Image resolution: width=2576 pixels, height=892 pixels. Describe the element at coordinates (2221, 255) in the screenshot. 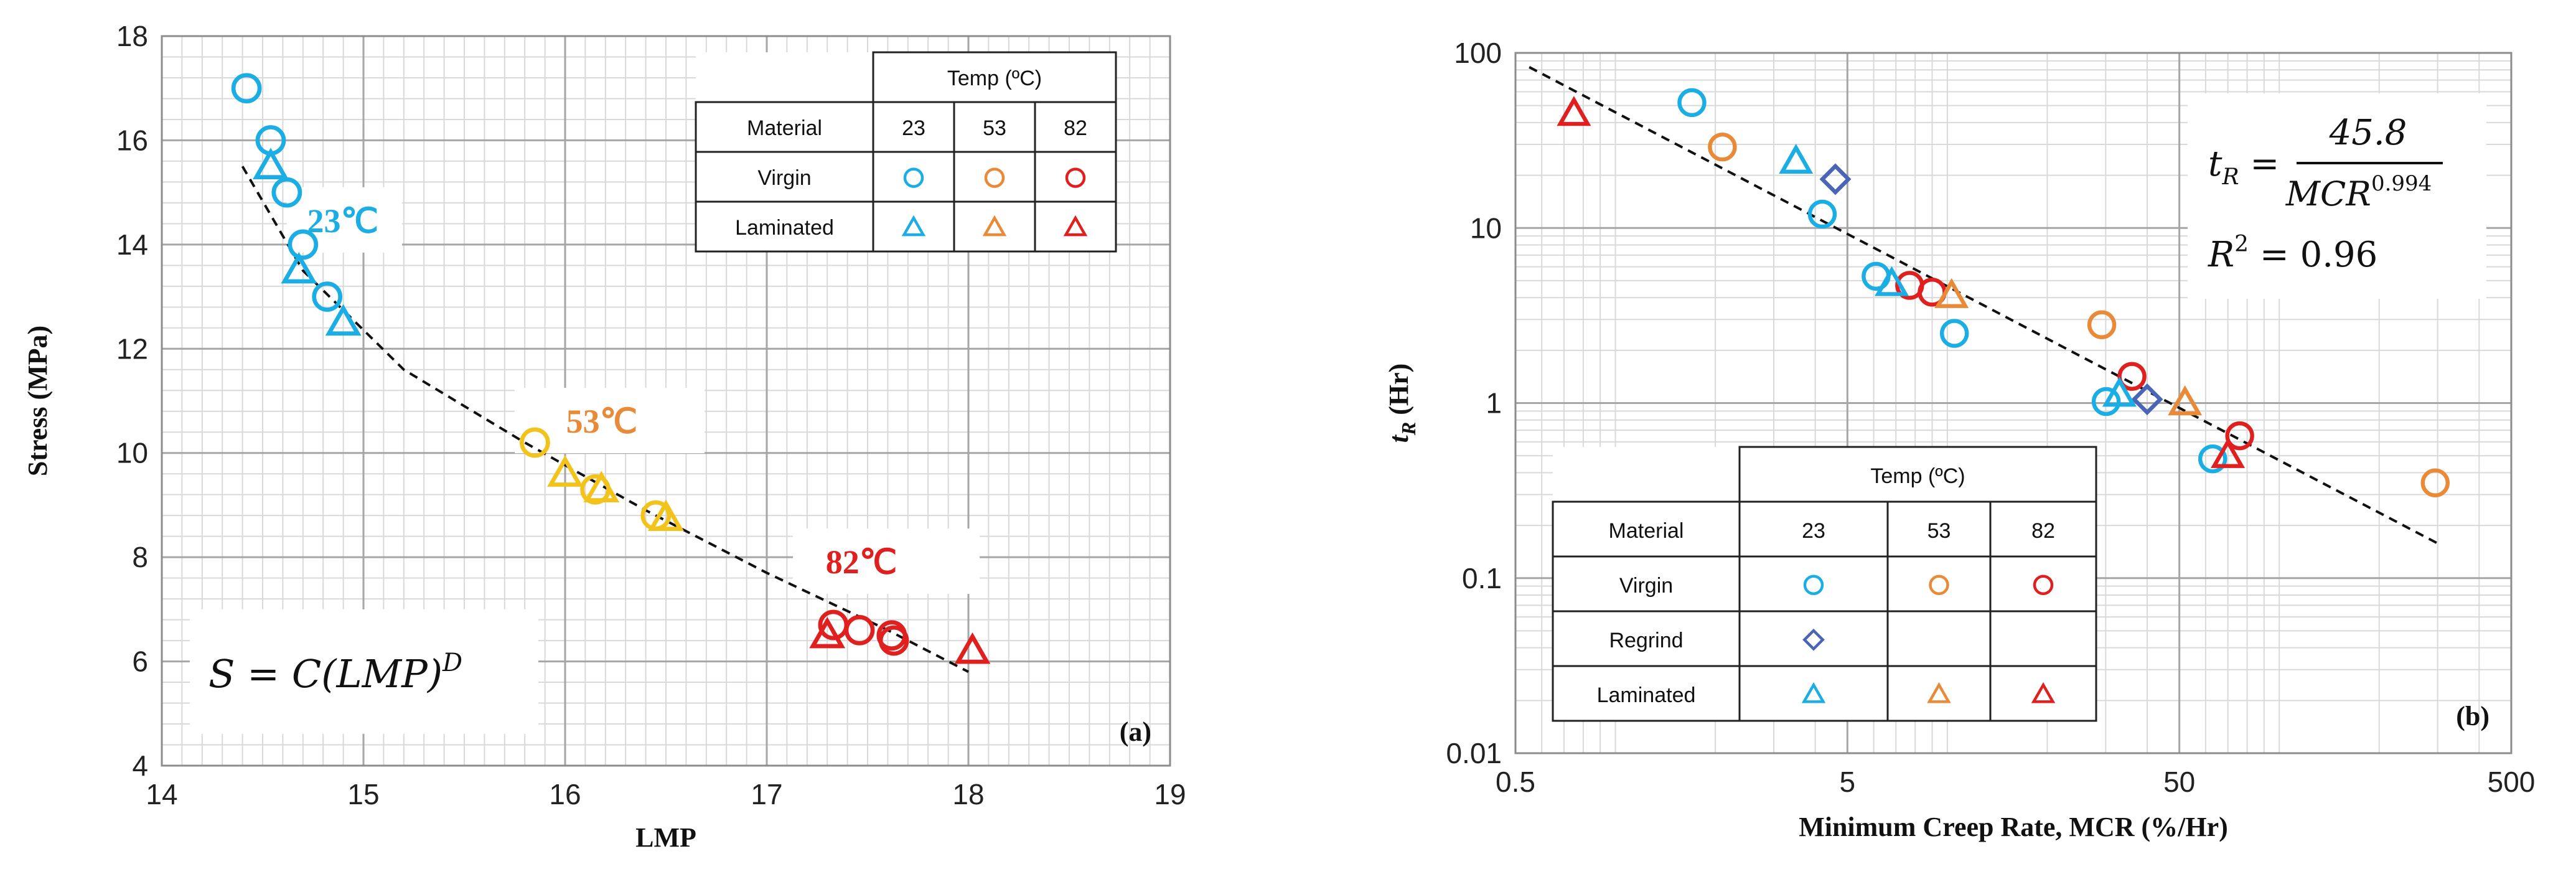

I see `r2-lhs: R` at that location.